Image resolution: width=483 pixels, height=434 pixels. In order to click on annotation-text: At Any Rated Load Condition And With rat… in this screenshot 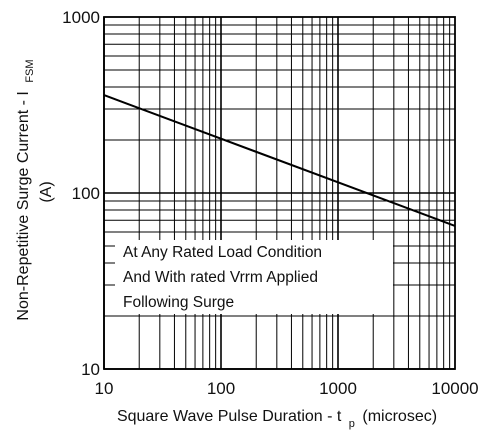, I will do `click(222, 277)`.